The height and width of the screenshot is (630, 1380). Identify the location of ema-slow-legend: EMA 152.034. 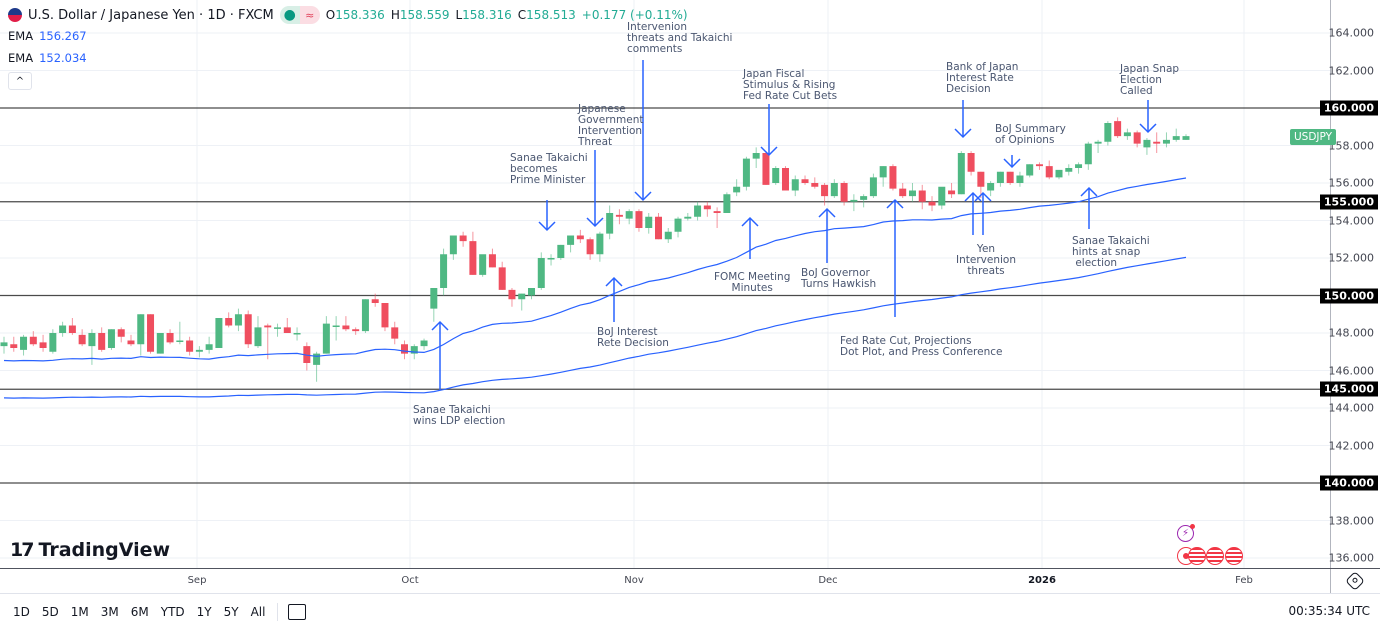
(47, 58).